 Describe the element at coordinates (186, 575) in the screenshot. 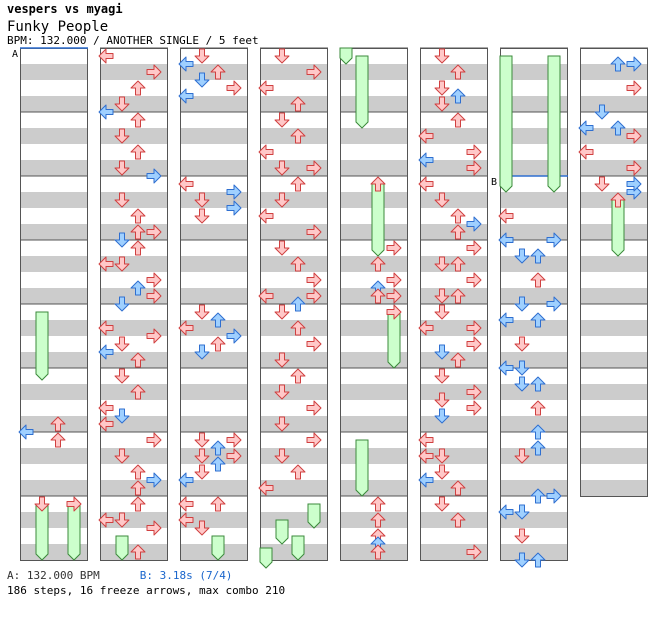

I see `bpm-b-label: B: 3.18s (7/4)` at that location.